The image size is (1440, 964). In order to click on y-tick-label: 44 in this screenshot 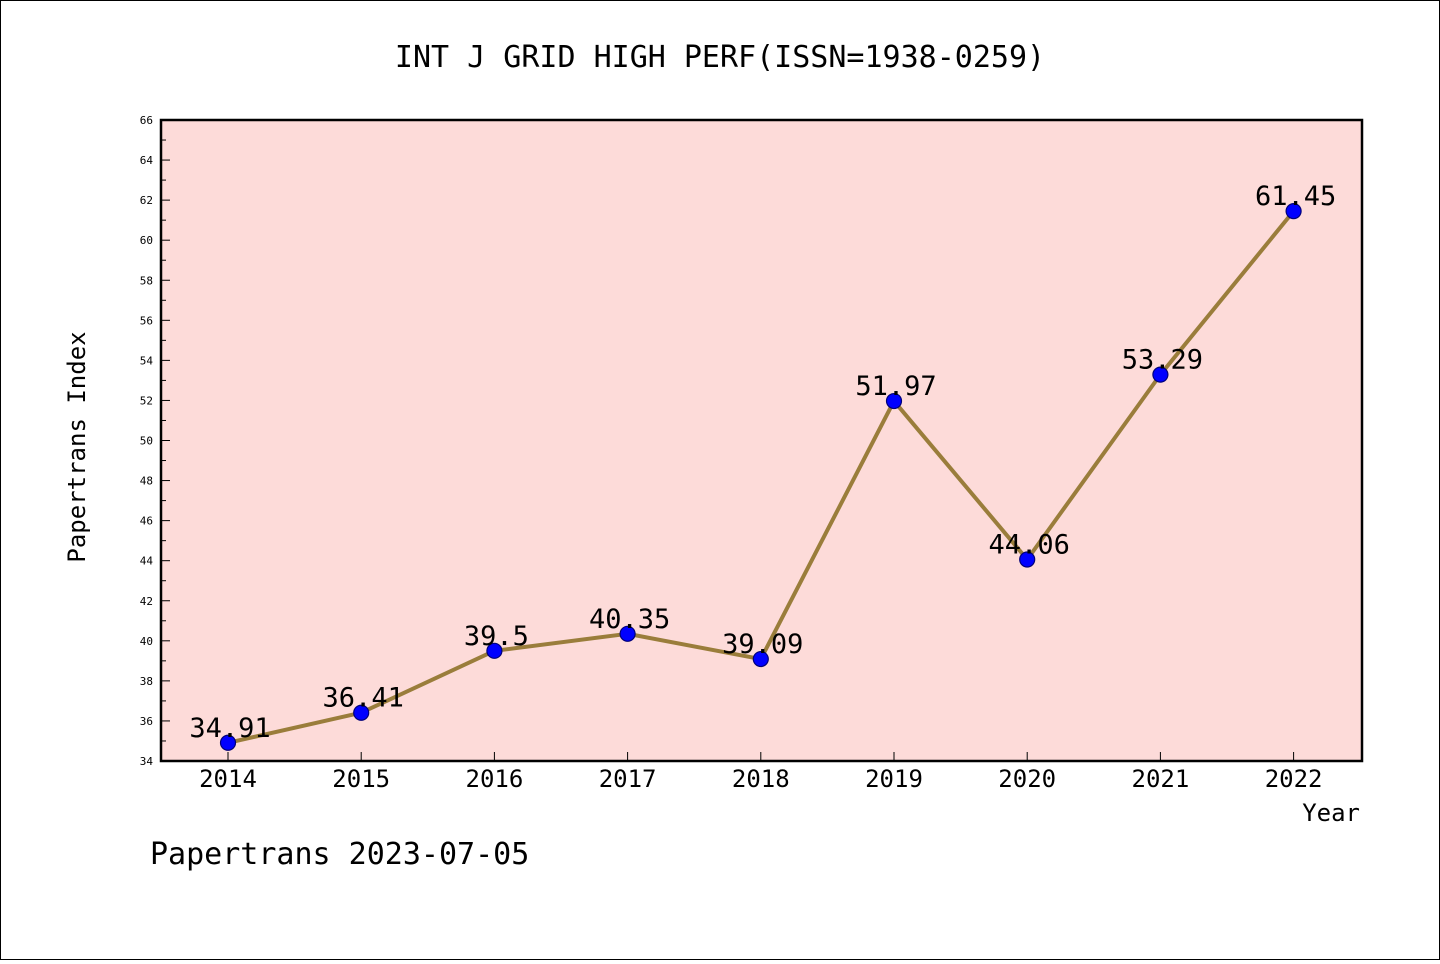, I will do `click(147, 561)`.